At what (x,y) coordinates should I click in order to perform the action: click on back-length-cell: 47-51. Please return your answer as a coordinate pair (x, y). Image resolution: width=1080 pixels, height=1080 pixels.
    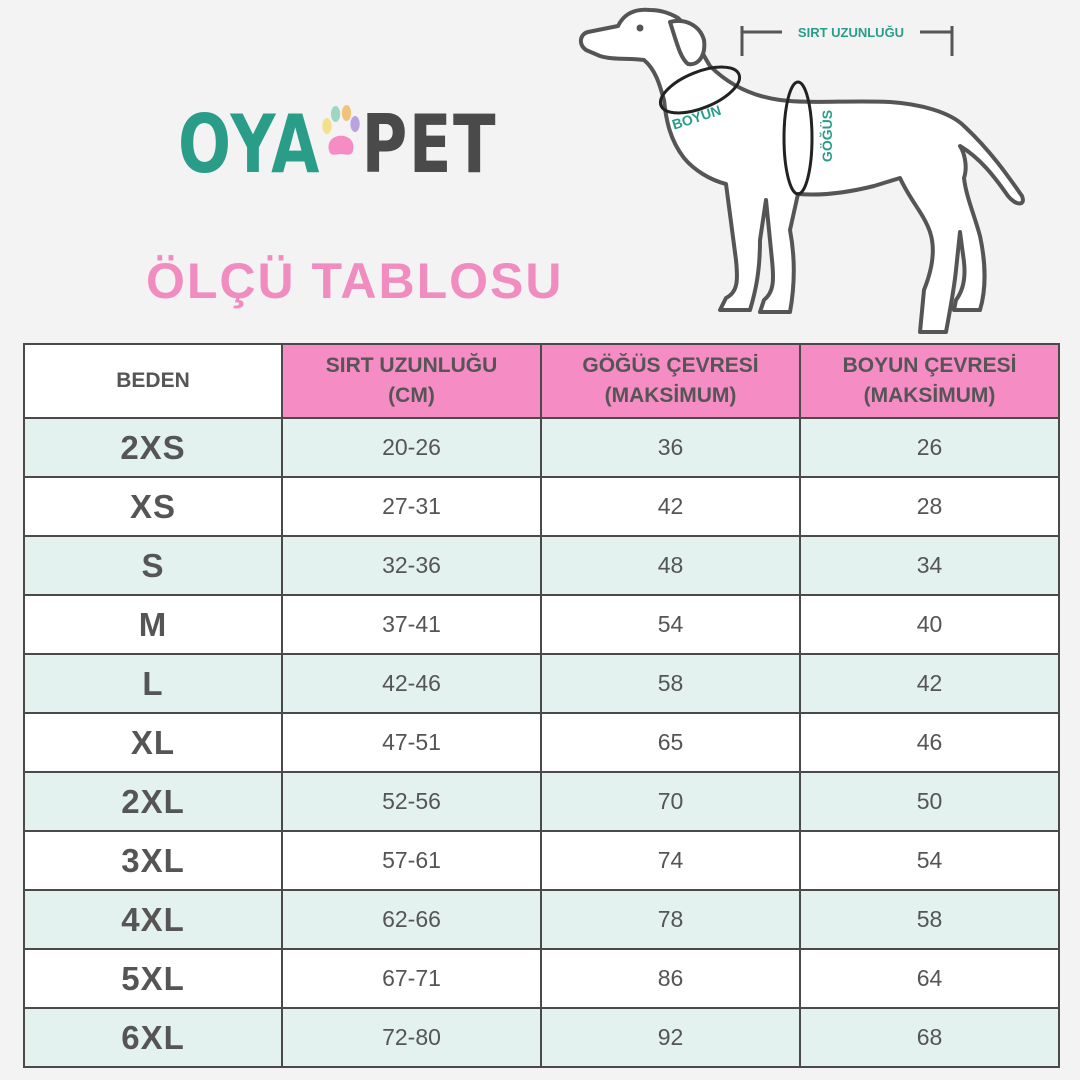
    Looking at the image, I should click on (411, 742).